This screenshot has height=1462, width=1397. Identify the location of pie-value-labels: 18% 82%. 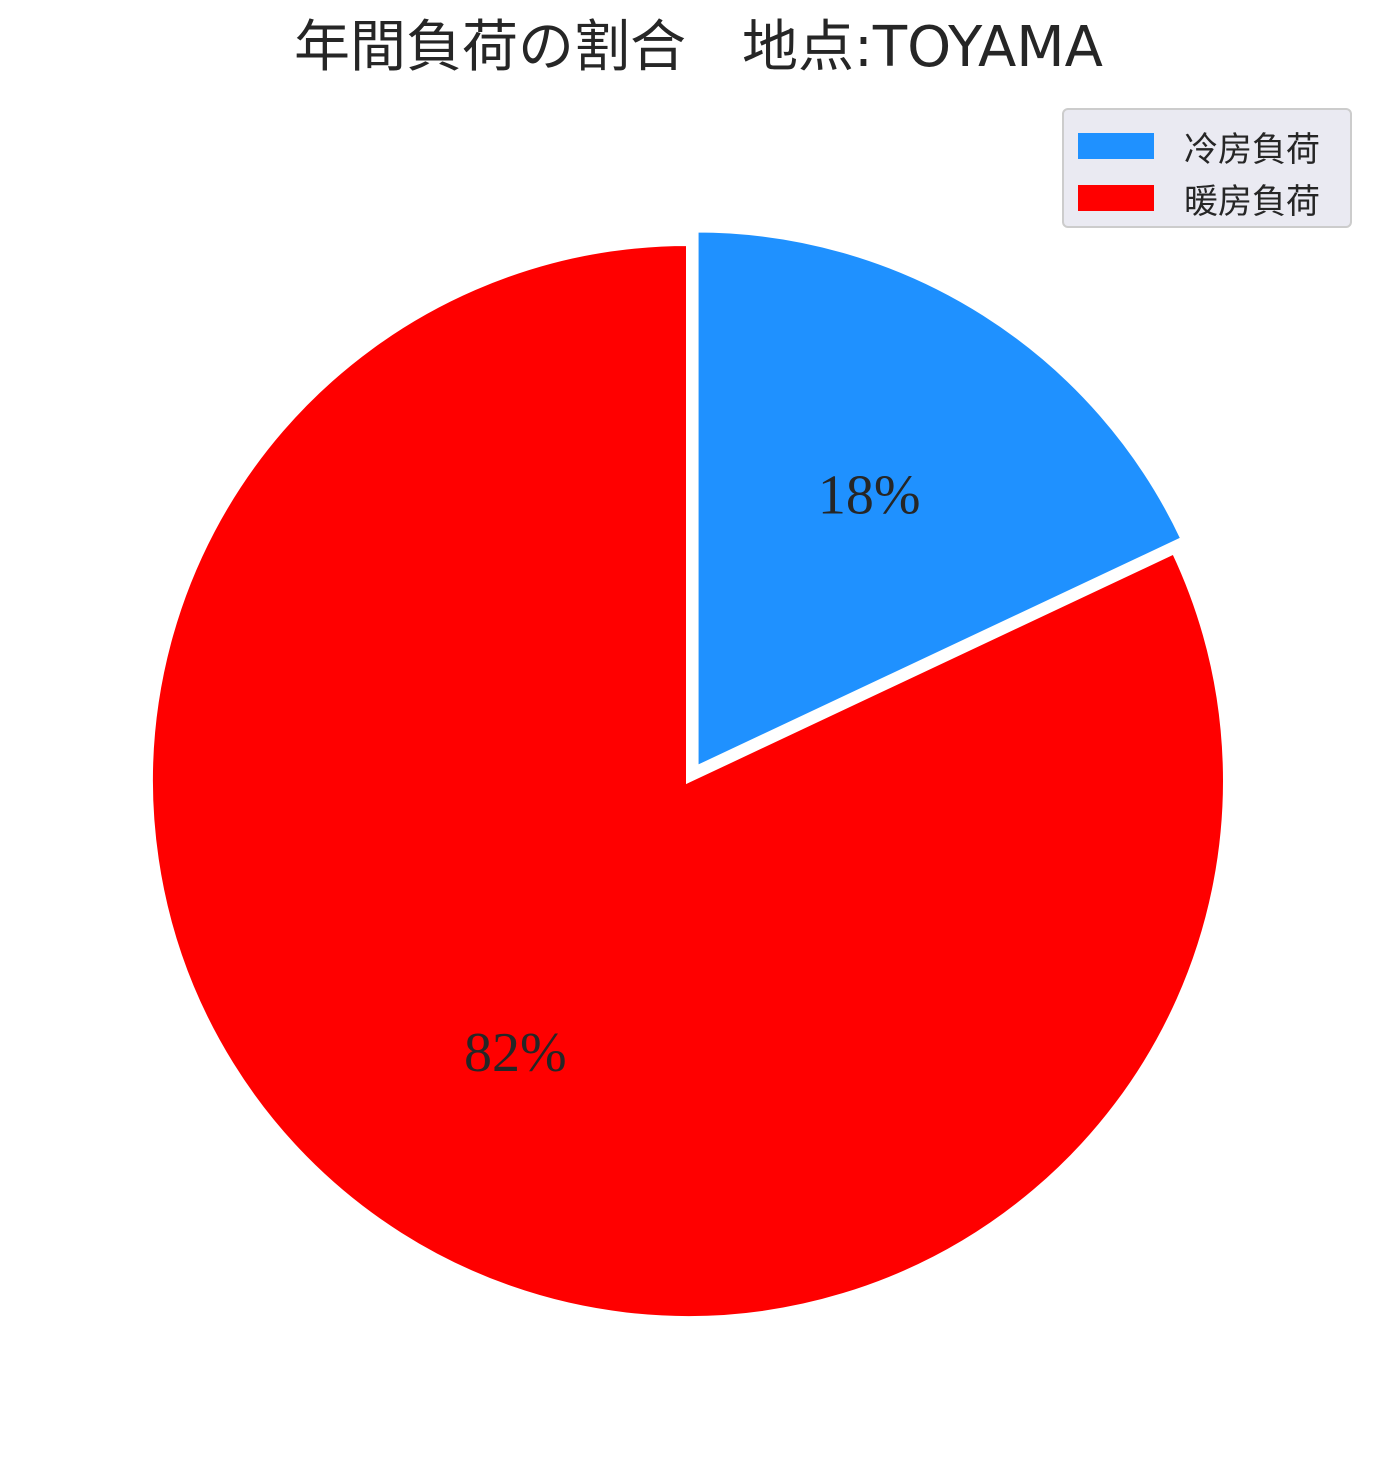
(692, 774).